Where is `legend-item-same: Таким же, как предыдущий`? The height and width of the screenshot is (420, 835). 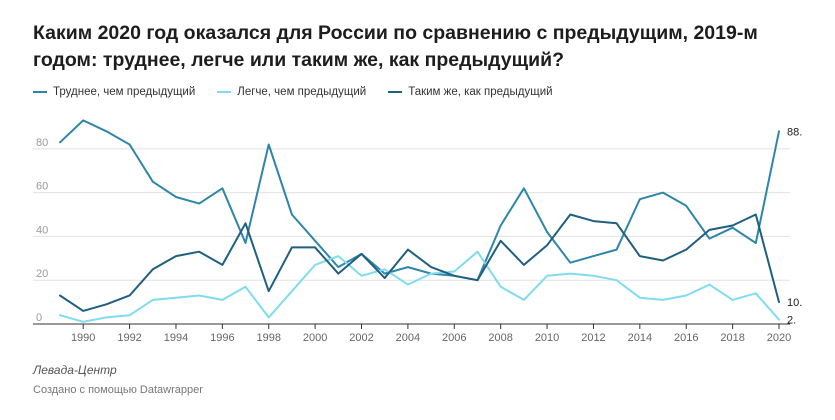 legend-item-same: Таким же, как предыдущий is located at coordinates (470, 92).